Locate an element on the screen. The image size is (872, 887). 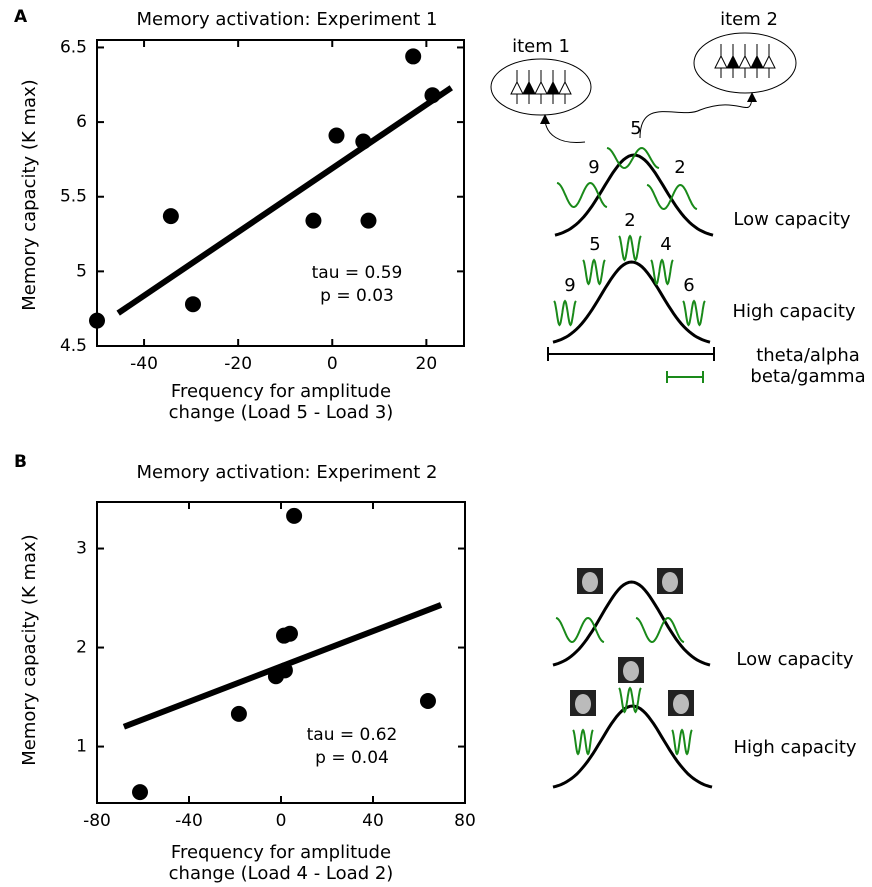
chart-title: Memory activation: Experiment 1 is located at coordinates (286, 19).